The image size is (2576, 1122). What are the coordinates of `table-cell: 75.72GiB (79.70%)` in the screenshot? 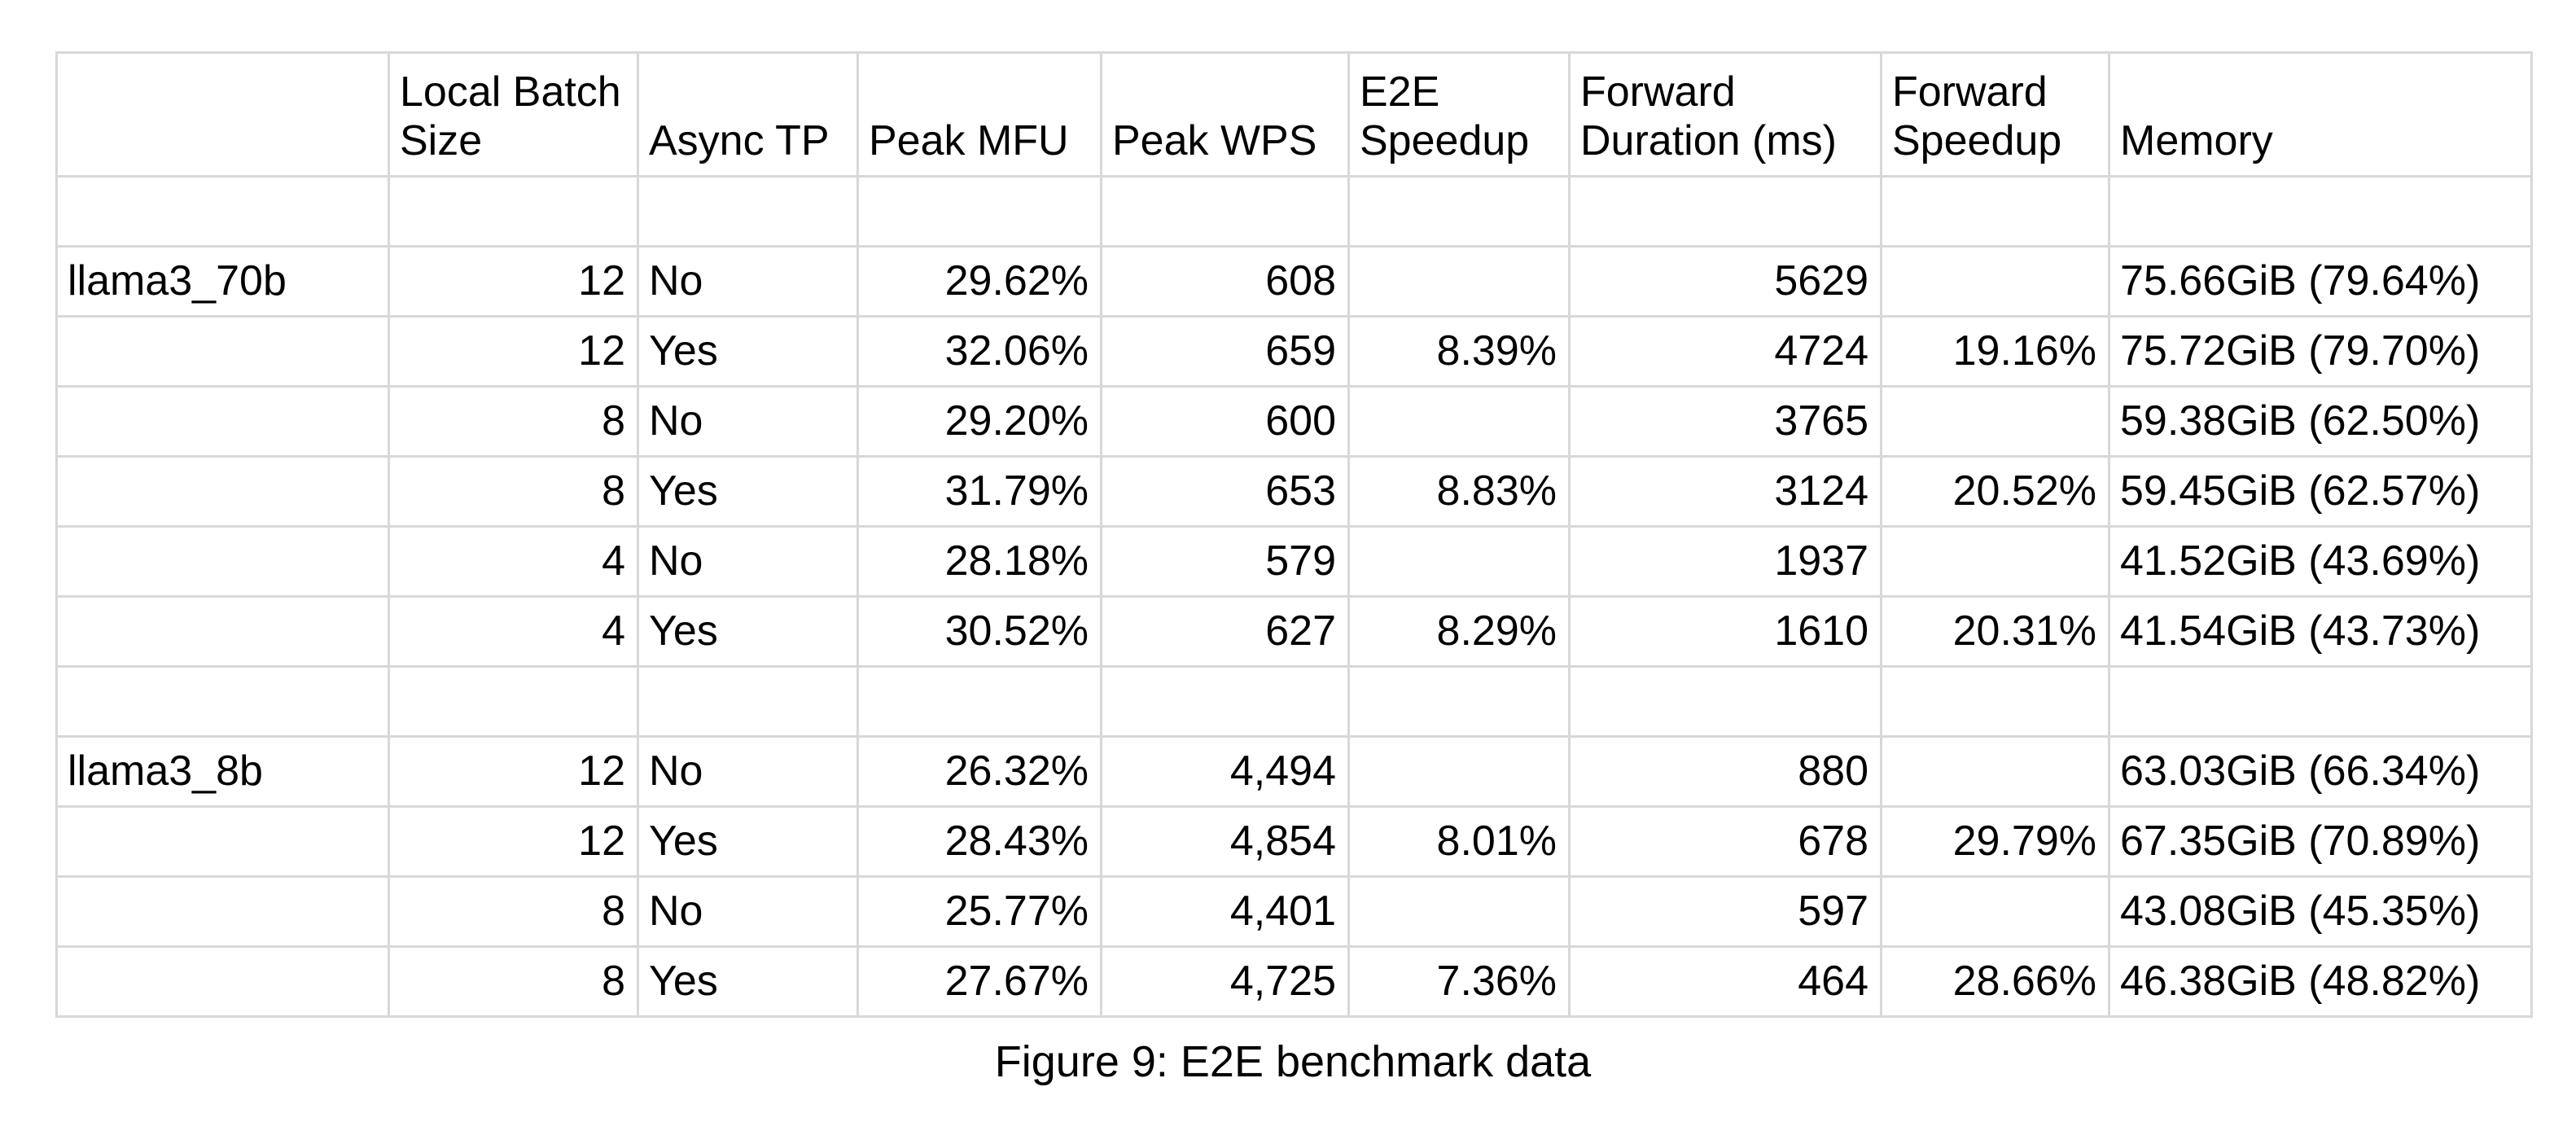 It's located at (2320, 351).